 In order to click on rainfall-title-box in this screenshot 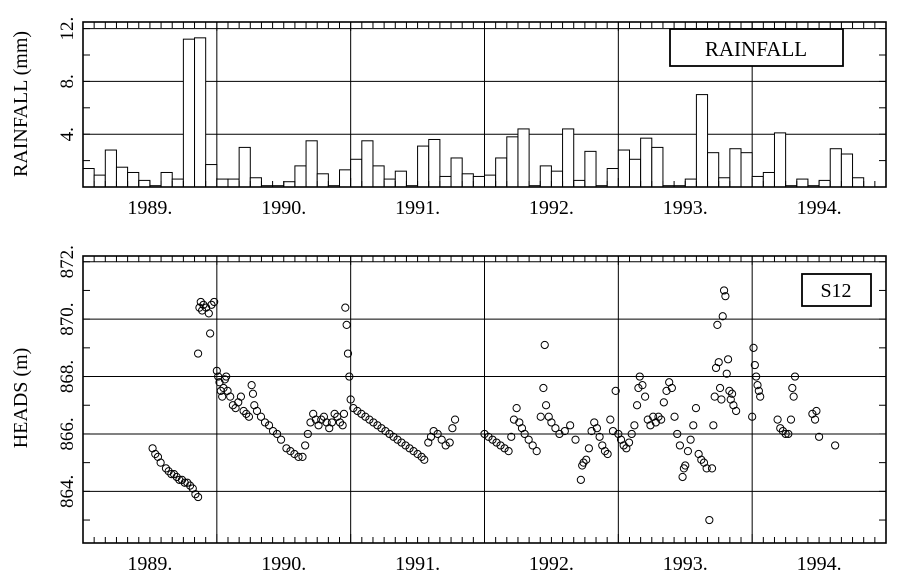, I will do `click(756, 47)`.